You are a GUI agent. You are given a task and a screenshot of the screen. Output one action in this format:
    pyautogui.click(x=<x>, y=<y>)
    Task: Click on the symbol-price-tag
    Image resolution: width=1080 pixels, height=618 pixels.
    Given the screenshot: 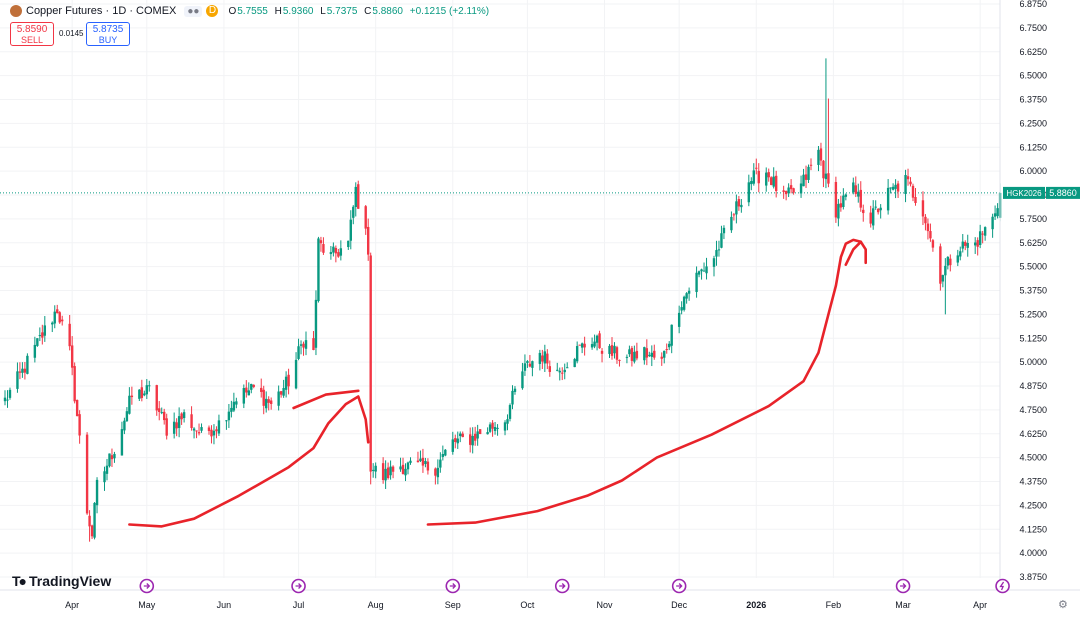 What is the action you would take?
    pyautogui.click(x=1024, y=192)
    